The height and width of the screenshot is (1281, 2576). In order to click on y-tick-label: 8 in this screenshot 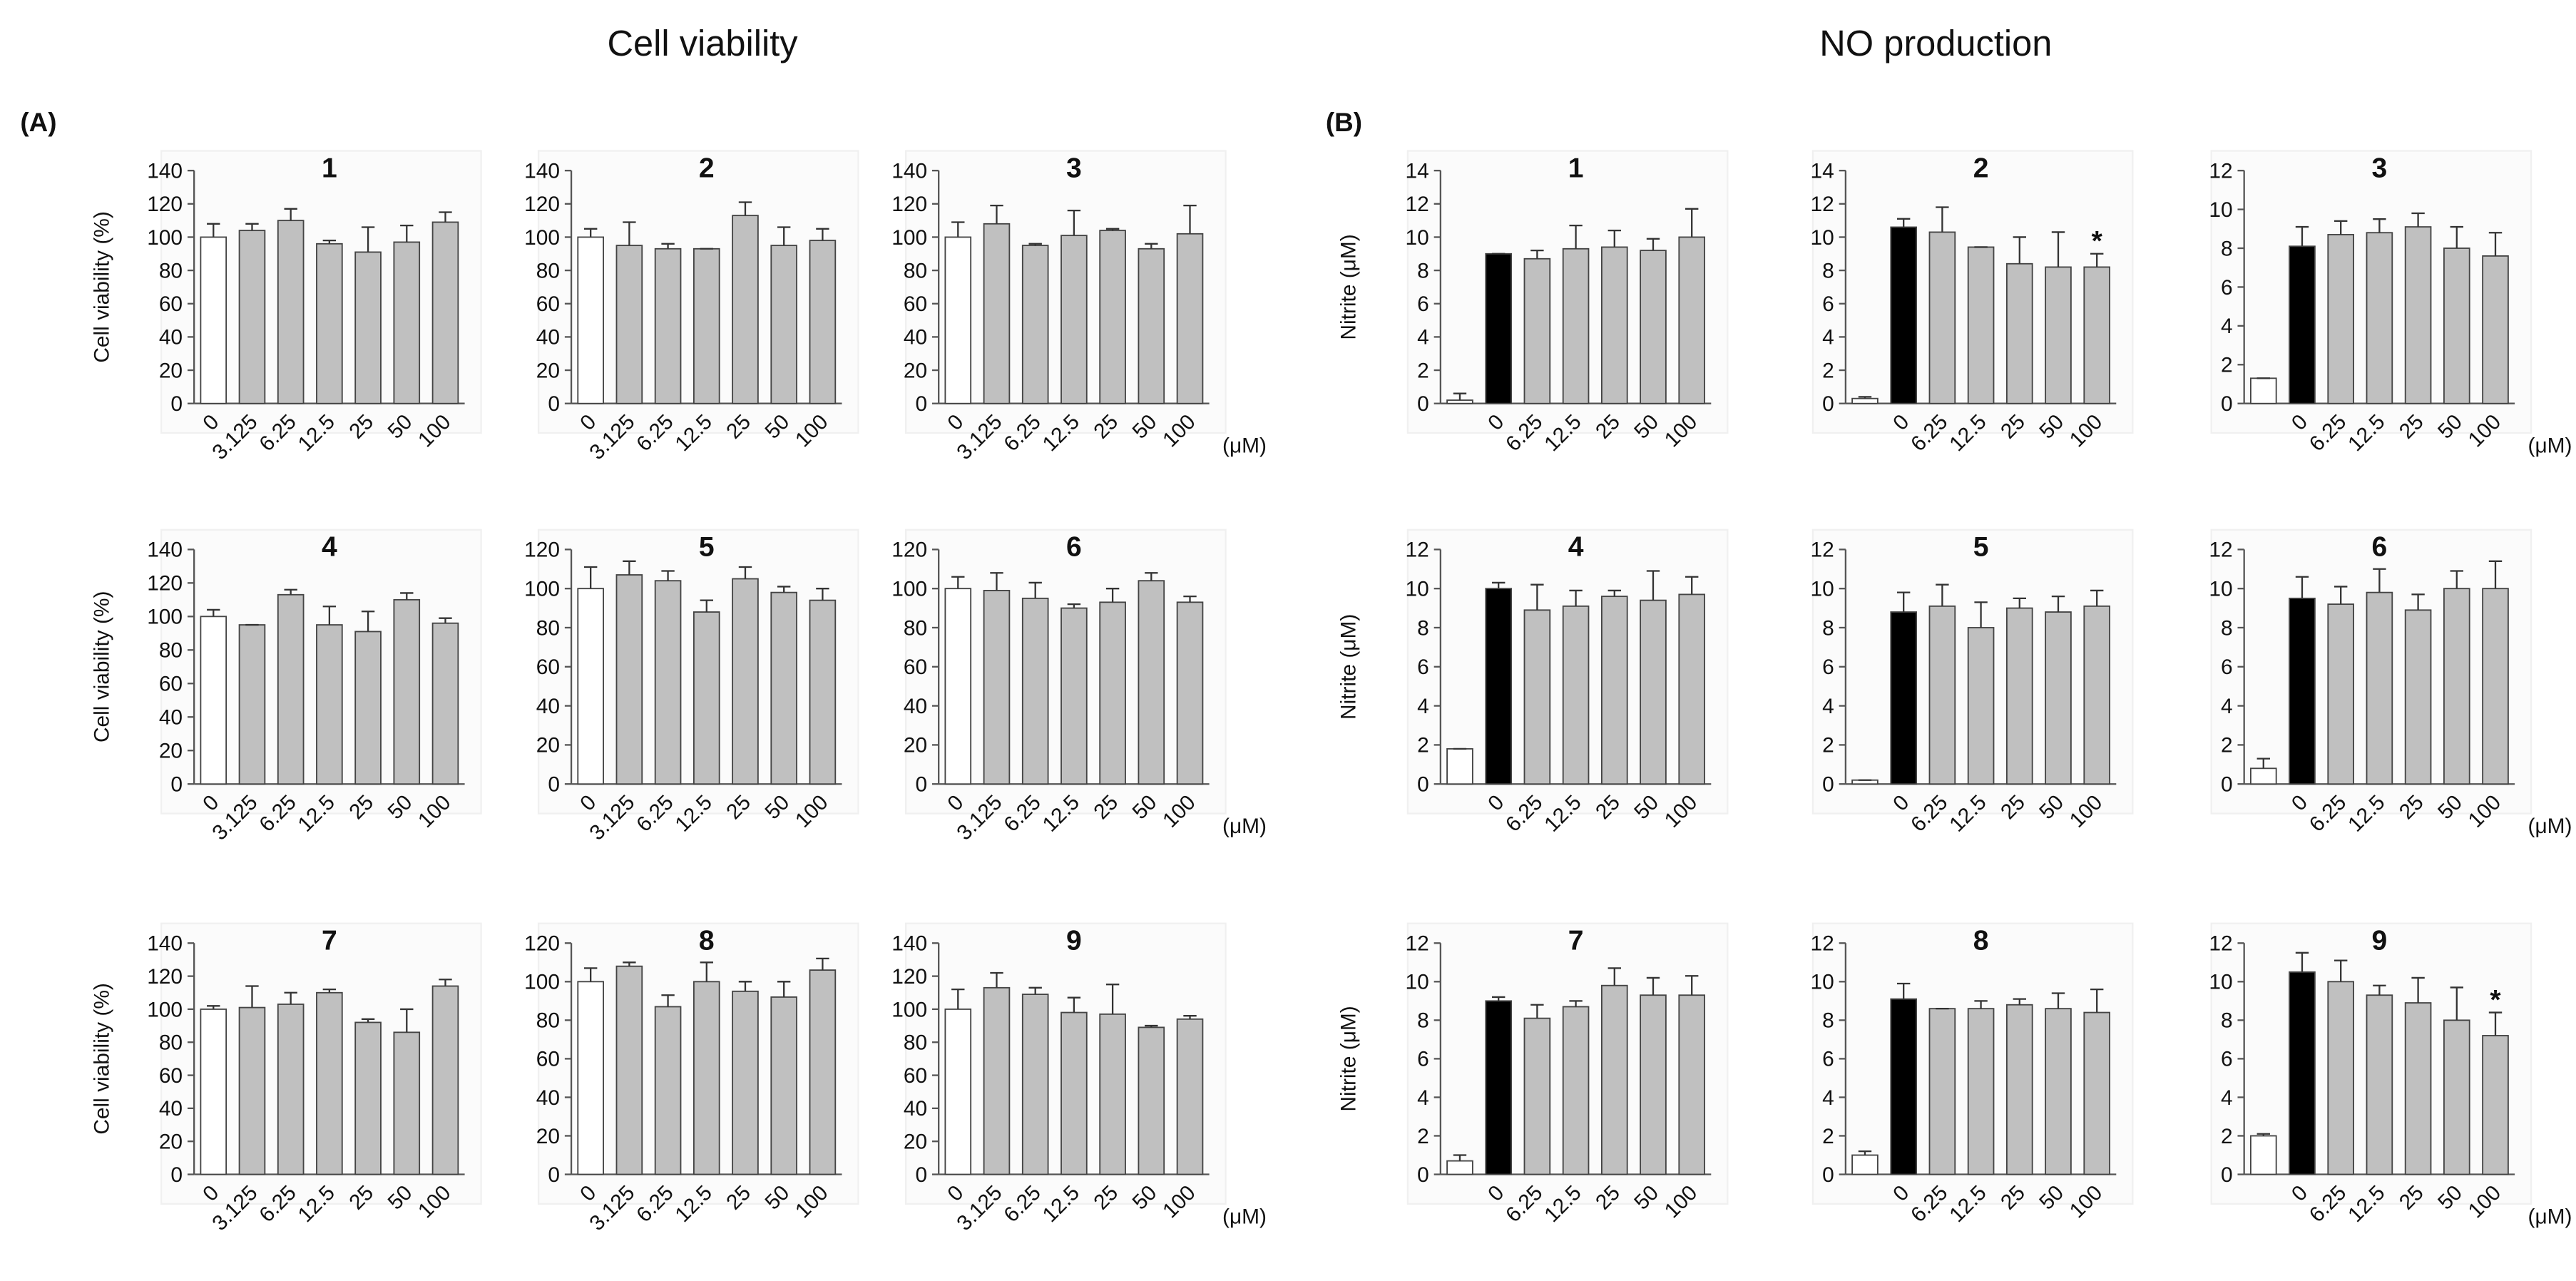, I will do `click(2227, 248)`.